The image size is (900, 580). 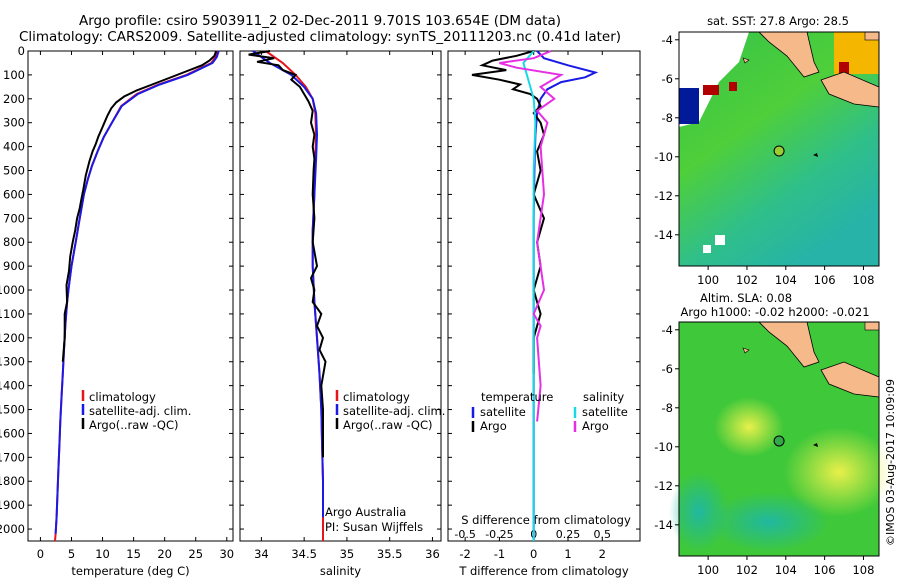 I want to click on y-tick-label: 100, so click(x=14, y=75).